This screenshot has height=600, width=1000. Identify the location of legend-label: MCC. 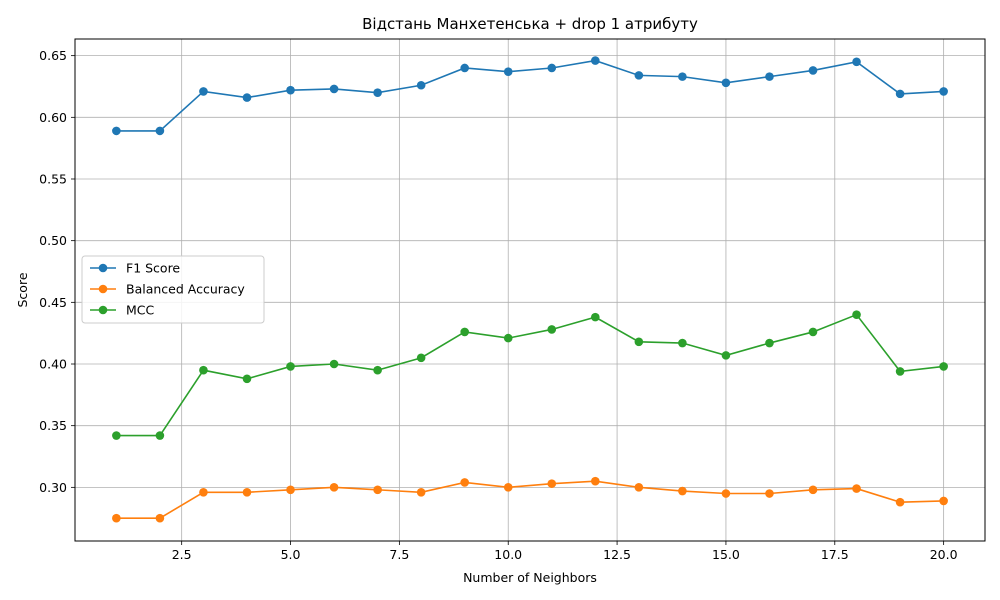
(140, 310).